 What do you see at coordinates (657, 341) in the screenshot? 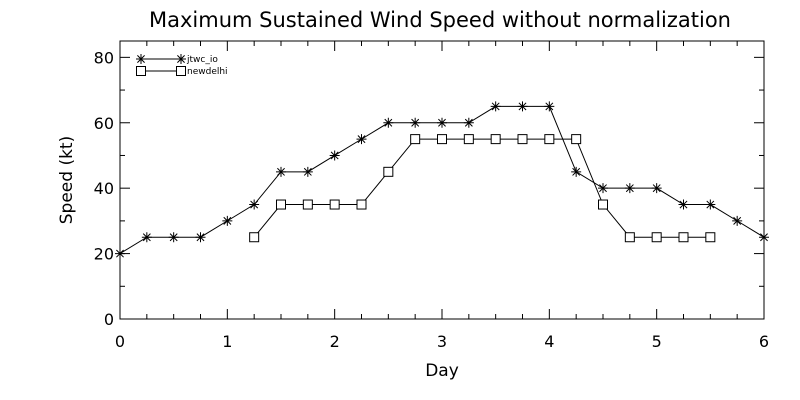
I see `x-tick-label: 5` at bounding box center [657, 341].